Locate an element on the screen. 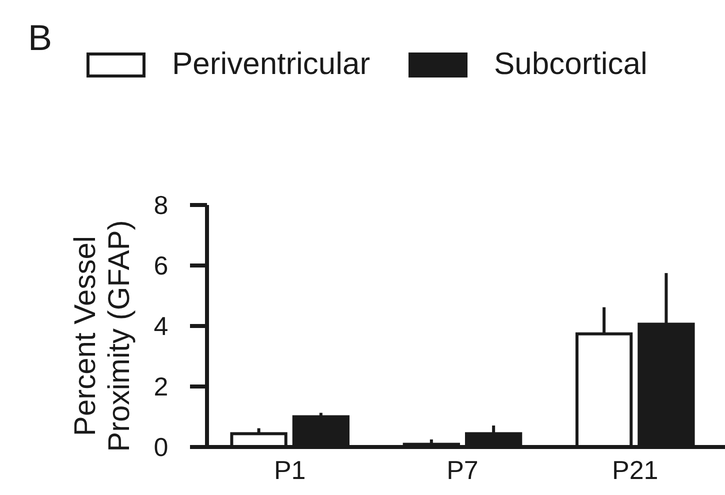  y-tick-label: 4 is located at coordinates (161, 326).